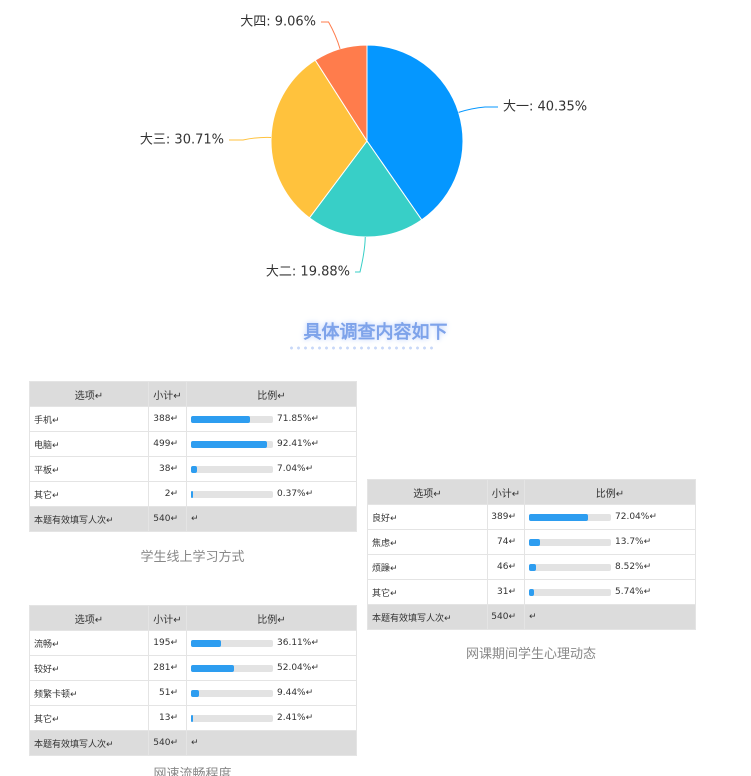  Describe the element at coordinates (182, 140) in the screenshot. I see `slice-label: 大三: 30.71%` at that location.